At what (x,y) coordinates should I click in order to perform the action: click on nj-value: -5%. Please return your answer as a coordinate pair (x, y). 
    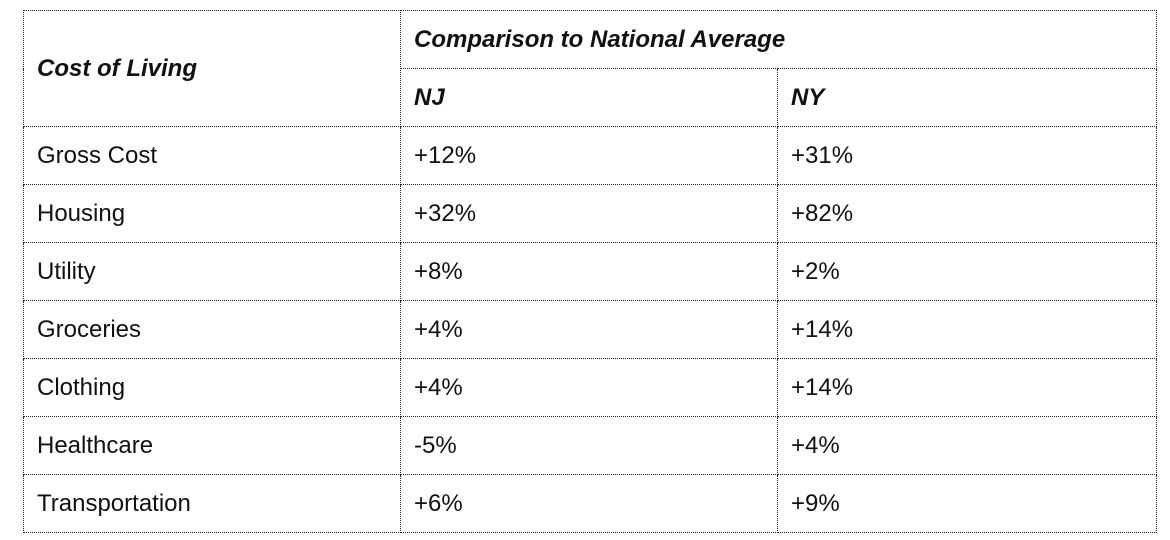
    Looking at the image, I should click on (589, 445).